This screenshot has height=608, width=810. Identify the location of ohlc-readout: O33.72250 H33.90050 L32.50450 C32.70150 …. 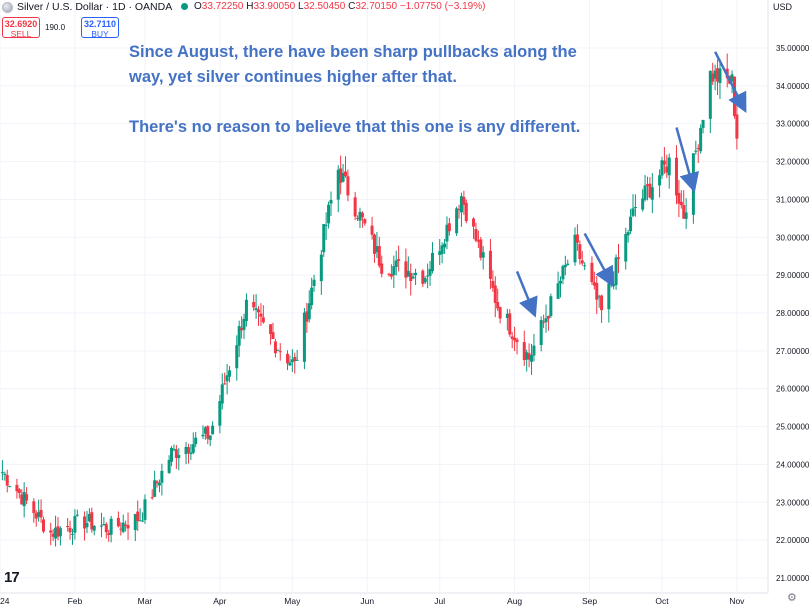
(339, 8).